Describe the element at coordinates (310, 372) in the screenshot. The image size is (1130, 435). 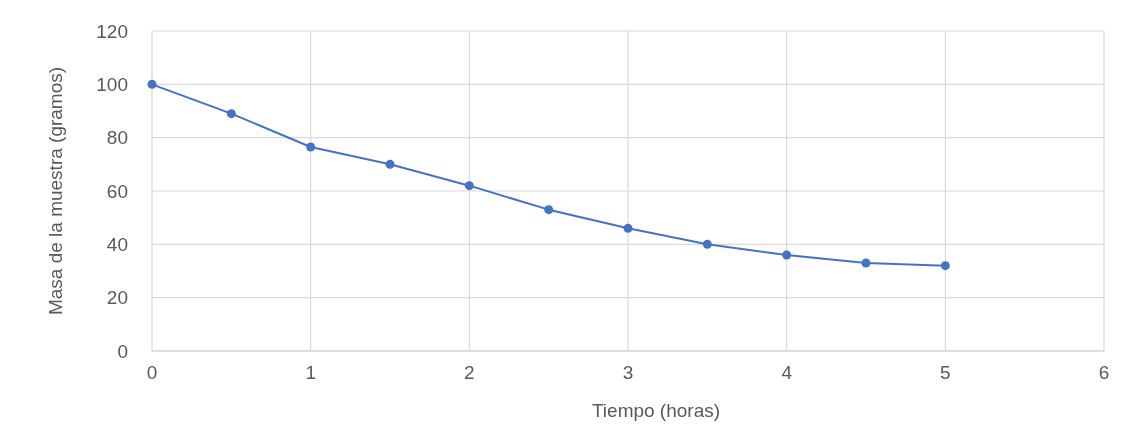
I see `x-tick-label: 1` at that location.